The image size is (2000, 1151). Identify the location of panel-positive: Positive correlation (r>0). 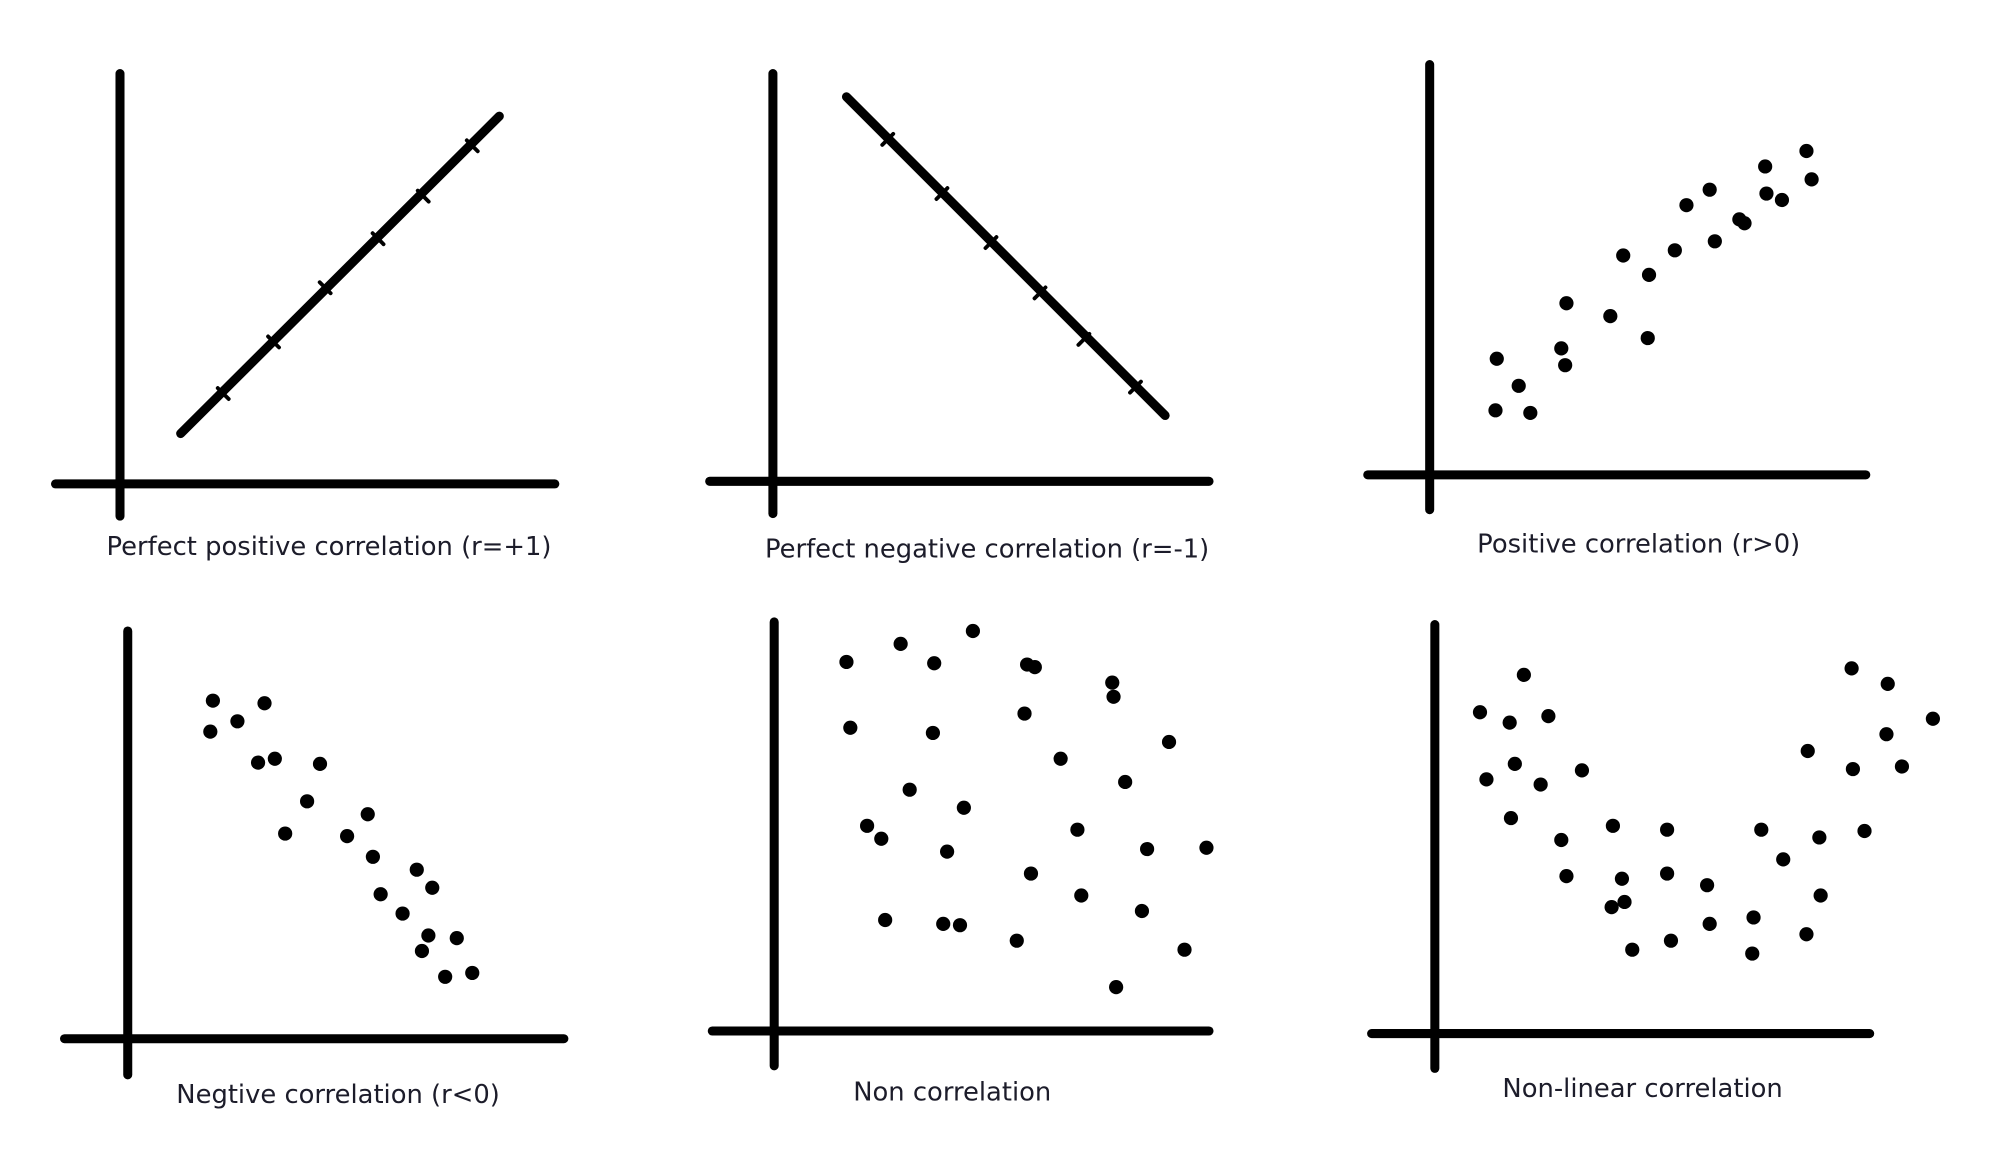
(1617, 309).